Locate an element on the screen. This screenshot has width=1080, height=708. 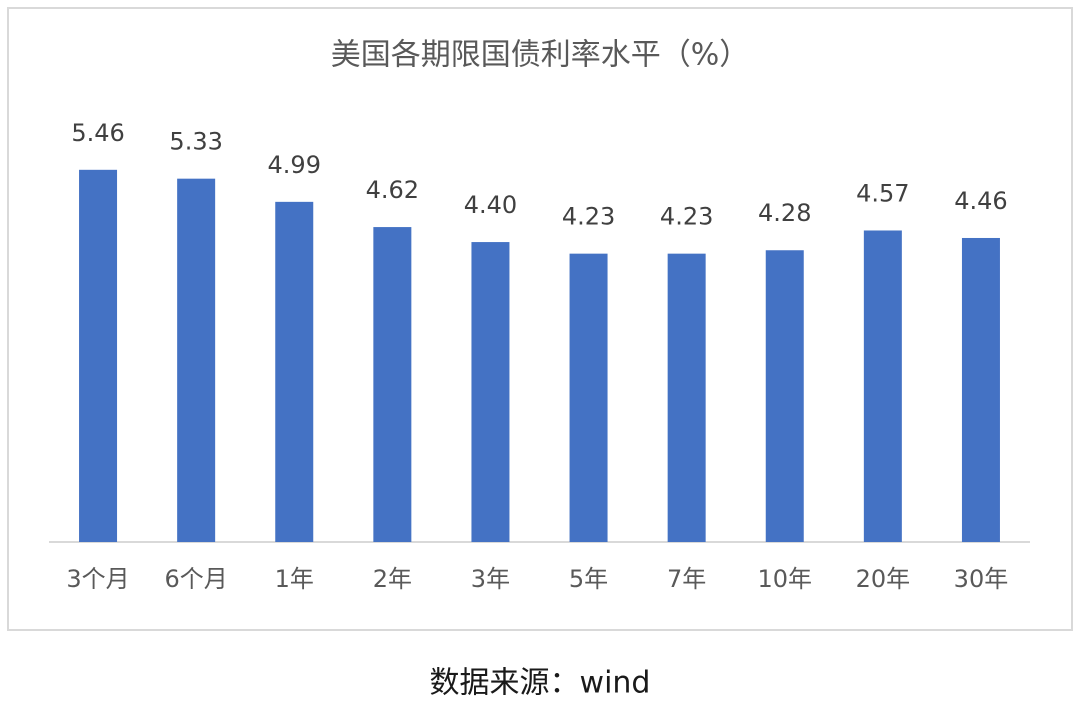
value-label: 5.46 is located at coordinates (97, 133).